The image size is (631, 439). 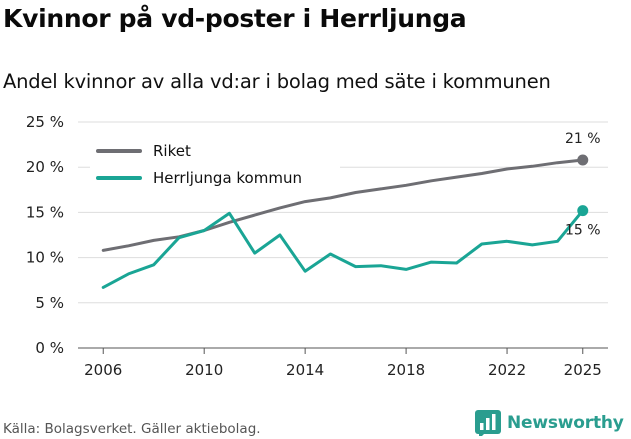 I want to click on brand-logo: Newsworthy, so click(x=549, y=423).